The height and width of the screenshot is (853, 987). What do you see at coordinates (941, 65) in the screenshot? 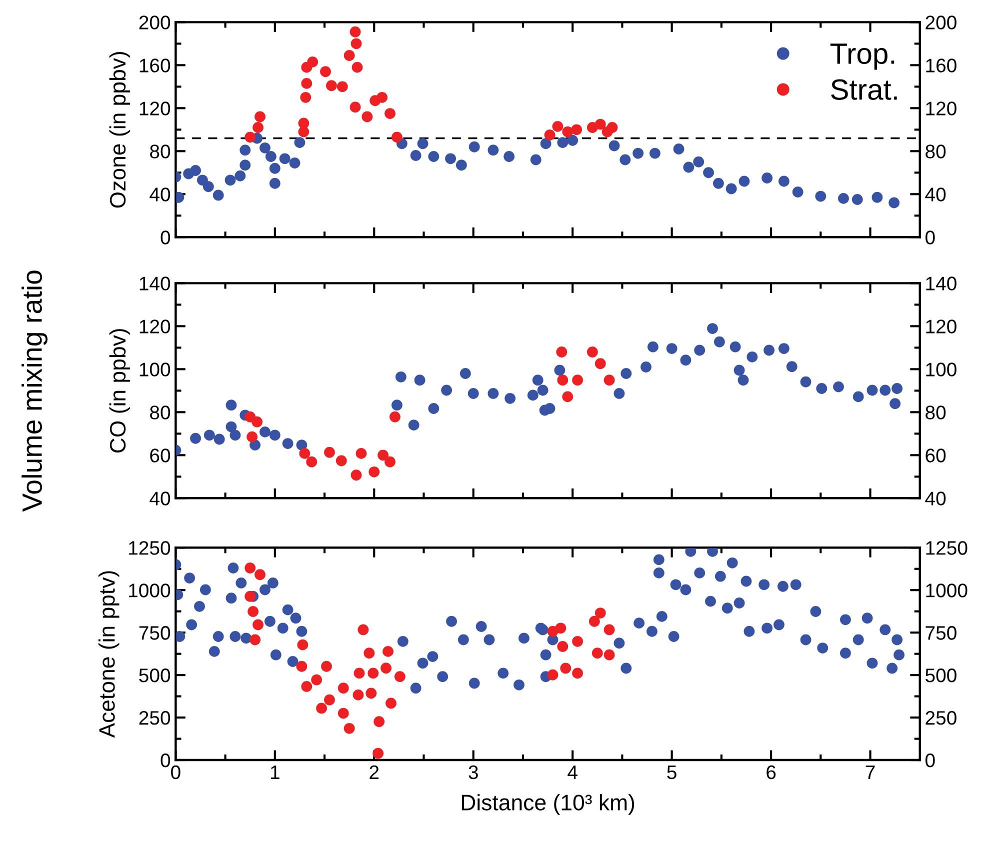
I see `y2-tick-label: 160` at bounding box center [941, 65].